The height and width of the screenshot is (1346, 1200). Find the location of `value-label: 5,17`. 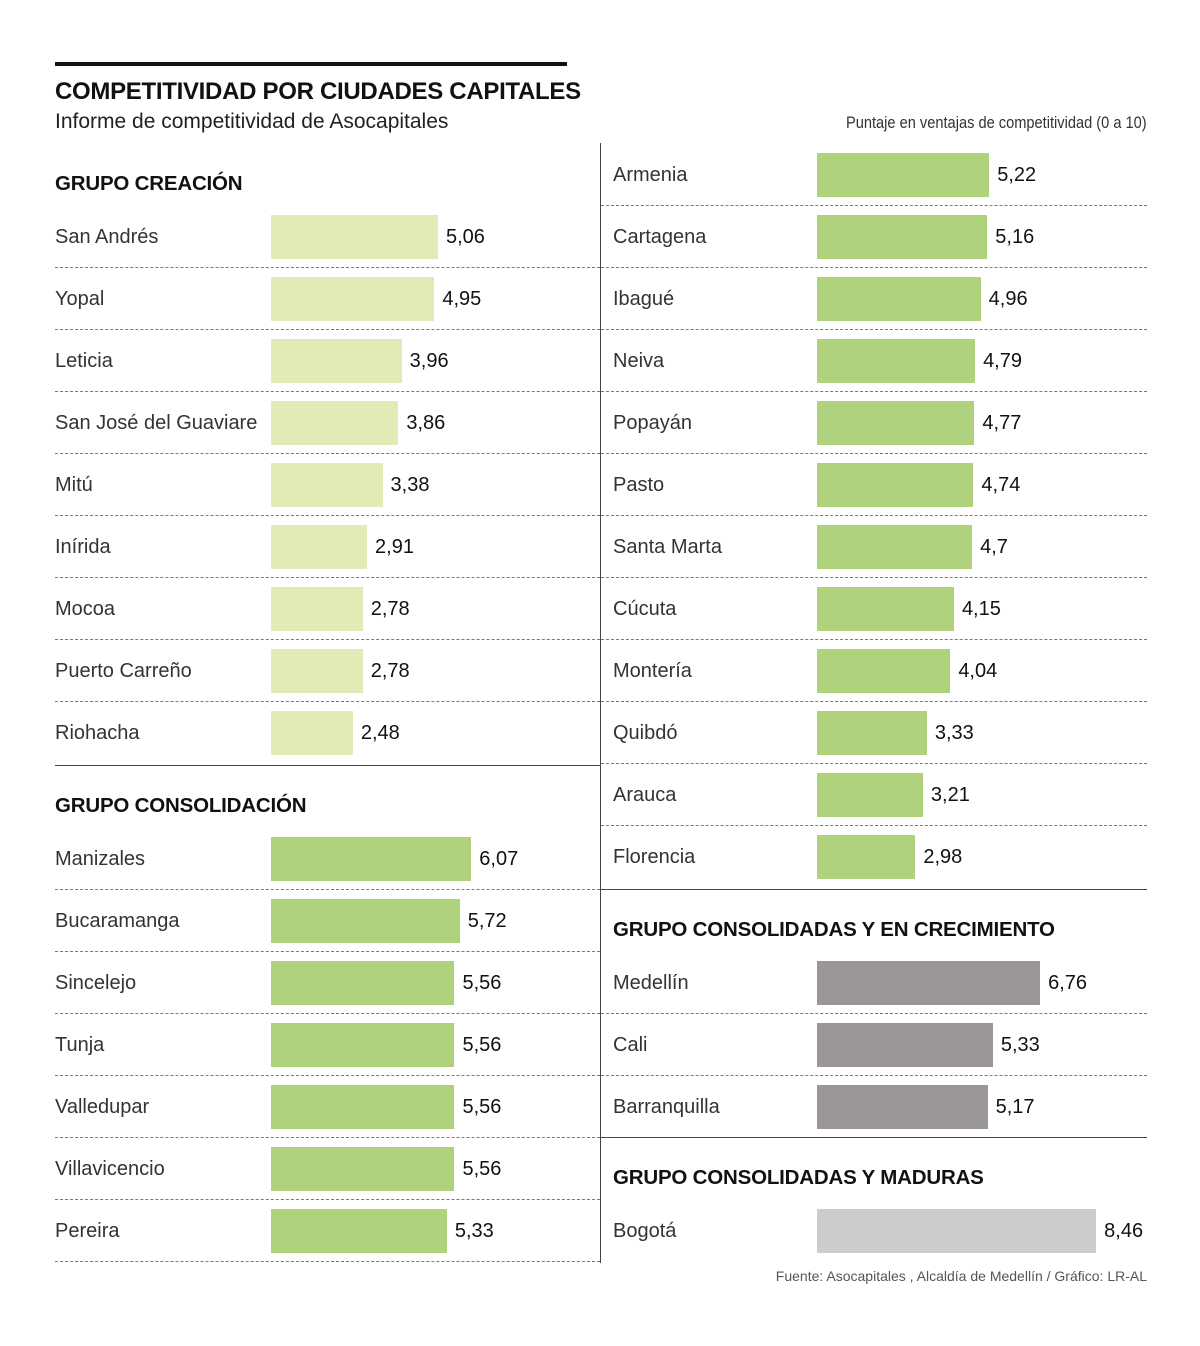

value-label: 5,17 is located at coordinates (1015, 1106).